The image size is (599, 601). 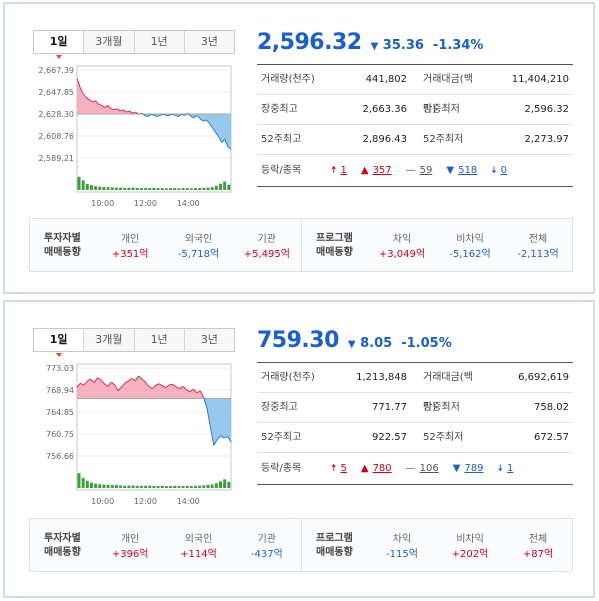 What do you see at coordinates (381, 377) in the screenshot?
I see `volume-value: 1,213,848` at bounding box center [381, 377].